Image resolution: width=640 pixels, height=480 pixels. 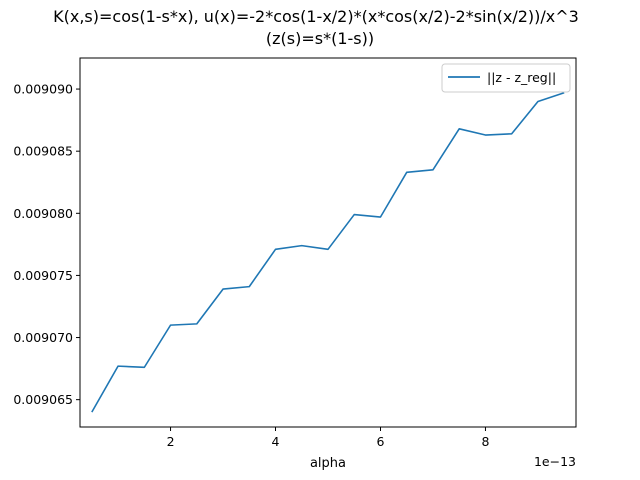 I want to click on x-tick-label: 4, so click(x=276, y=441).